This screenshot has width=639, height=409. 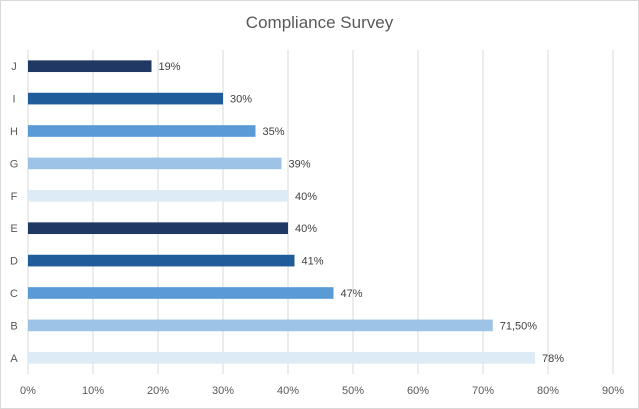 What do you see at coordinates (281, 357) in the screenshot?
I see `bar-a` at bounding box center [281, 357].